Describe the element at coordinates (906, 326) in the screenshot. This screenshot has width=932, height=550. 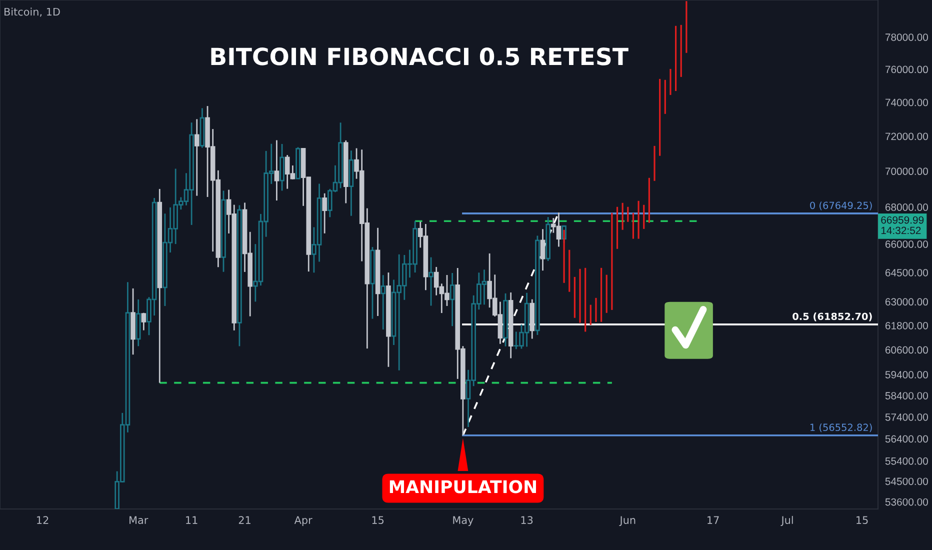
I see `y-tick-label: 61800.00` at that location.